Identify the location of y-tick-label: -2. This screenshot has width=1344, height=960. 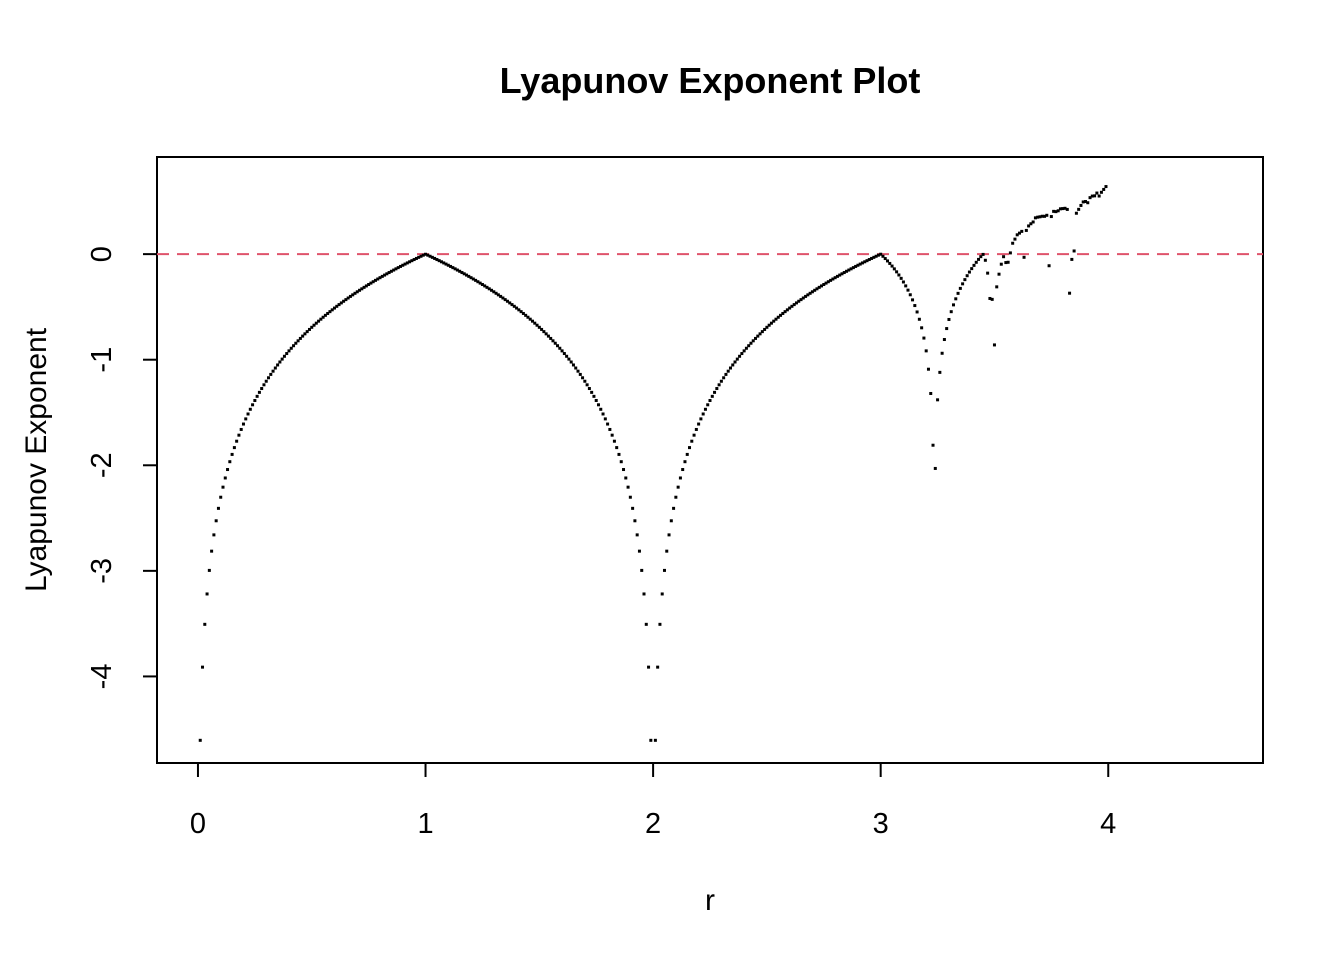
(102, 465).